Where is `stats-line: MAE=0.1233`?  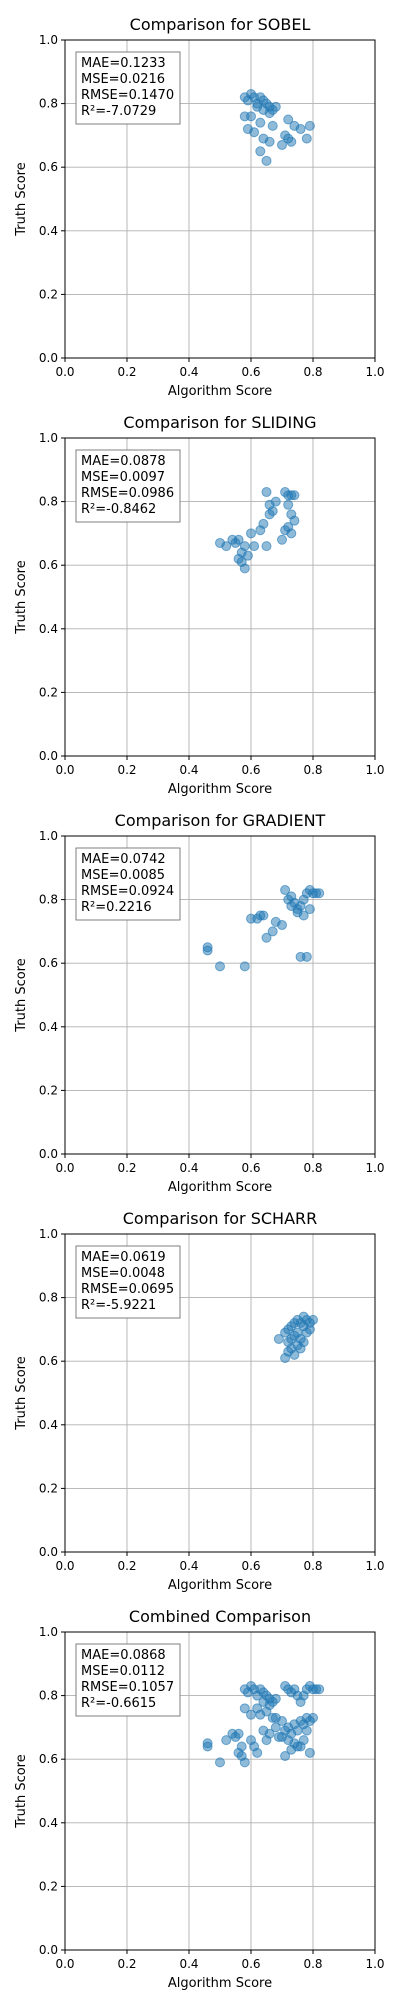
stats-line: MAE=0.1233 is located at coordinates (123, 63).